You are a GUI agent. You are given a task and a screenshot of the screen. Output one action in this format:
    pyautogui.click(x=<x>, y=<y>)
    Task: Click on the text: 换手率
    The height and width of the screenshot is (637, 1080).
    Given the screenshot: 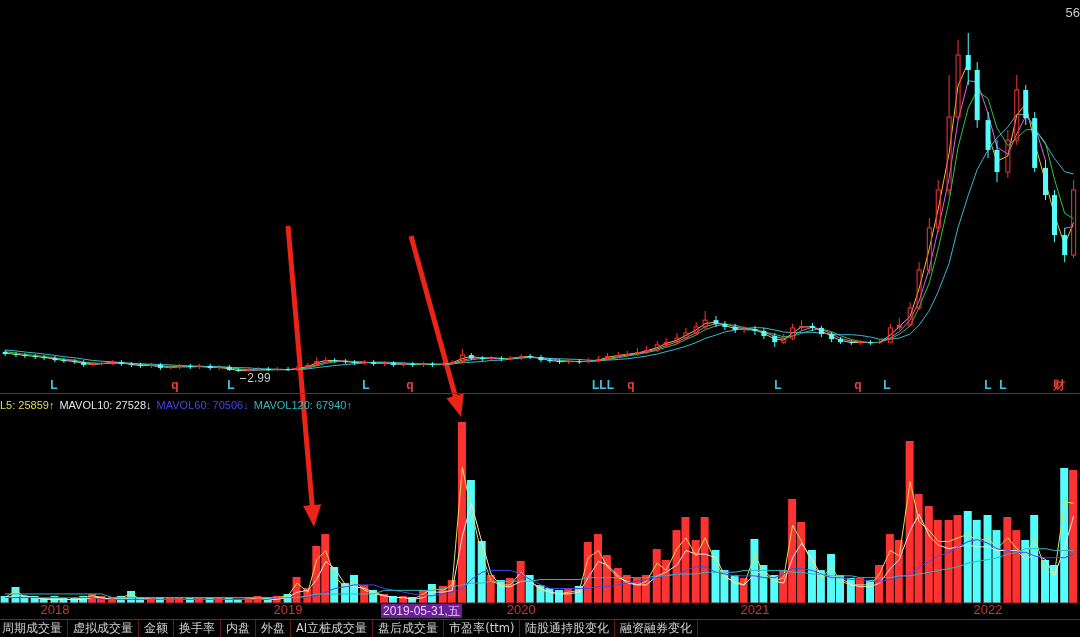 What is the action you would take?
    pyautogui.click(x=197, y=628)
    